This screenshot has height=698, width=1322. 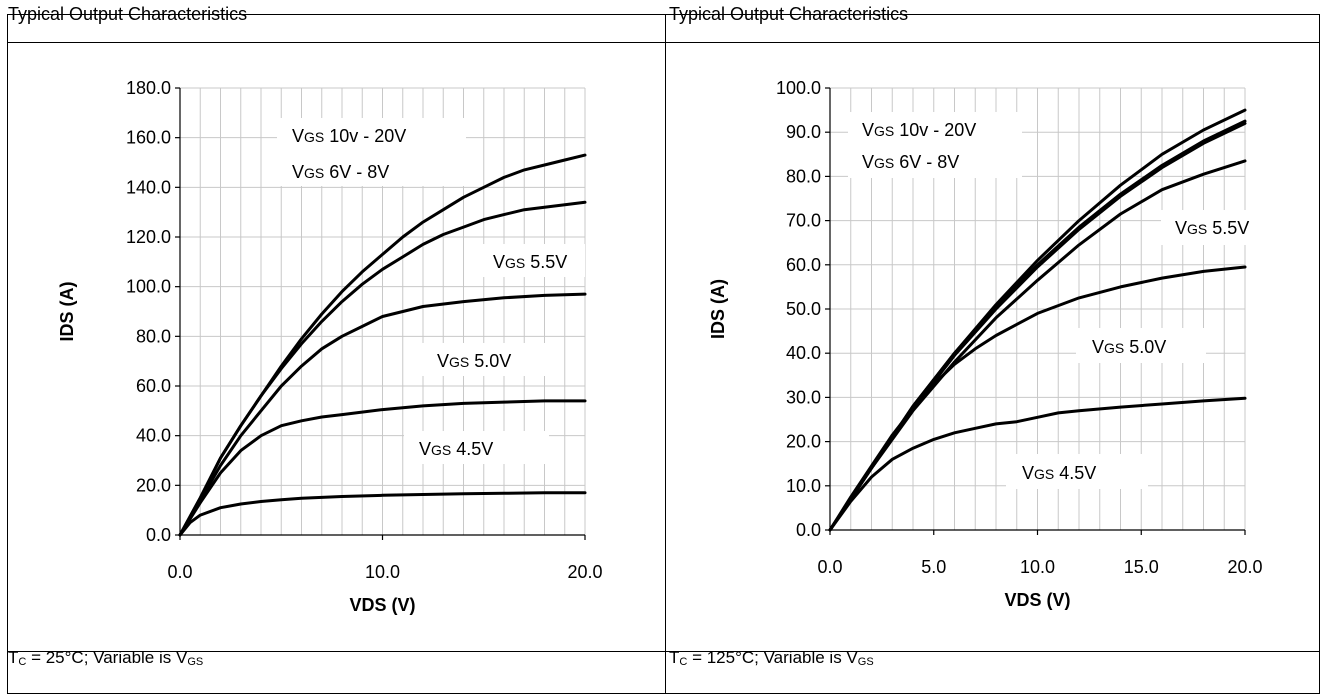 I want to click on y-tick-label: 160.0, so click(x=148, y=138).